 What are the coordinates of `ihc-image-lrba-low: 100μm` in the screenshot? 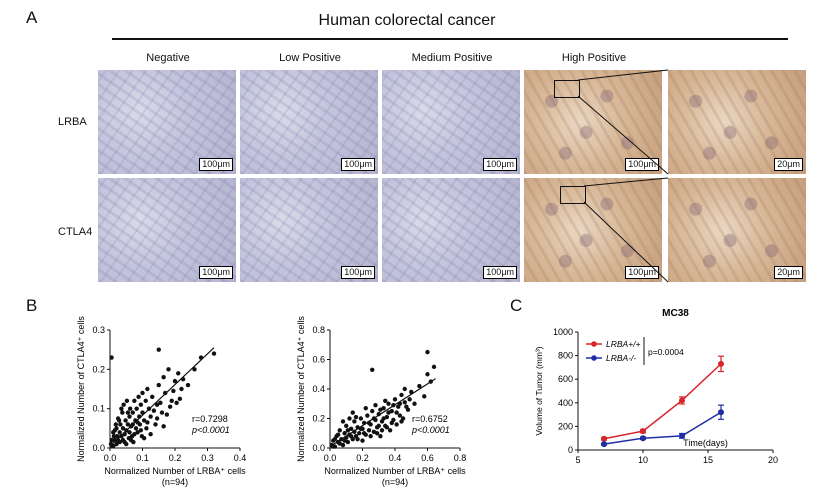 It's located at (309, 122).